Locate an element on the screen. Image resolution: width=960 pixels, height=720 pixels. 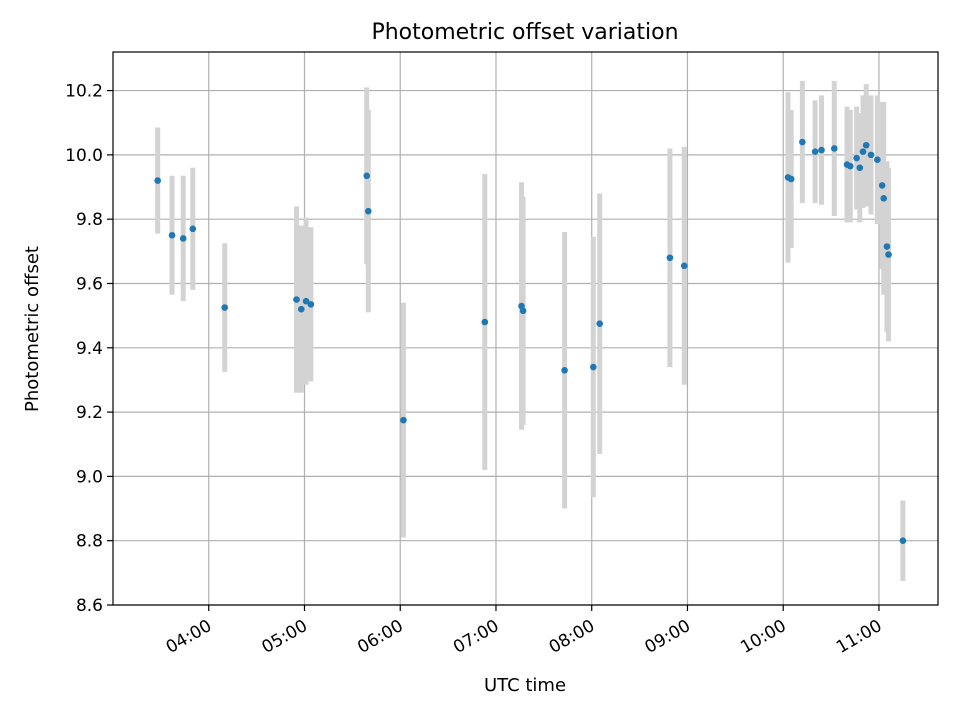
y-tick-label: 9.2 is located at coordinates (89, 413).